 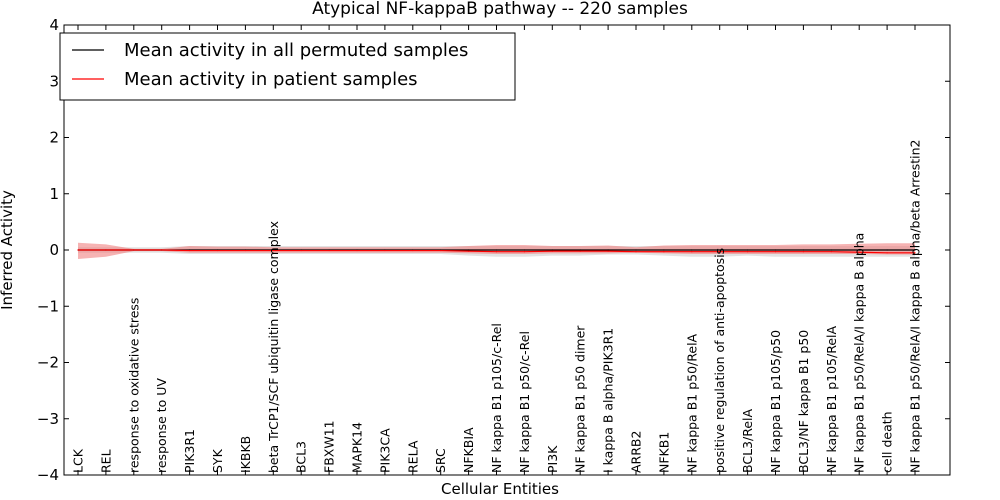 What do you see at coordinates (161, 425) in the screenshot?
I see `x-tick-label: response to UV` at bounding box center [161, 425].